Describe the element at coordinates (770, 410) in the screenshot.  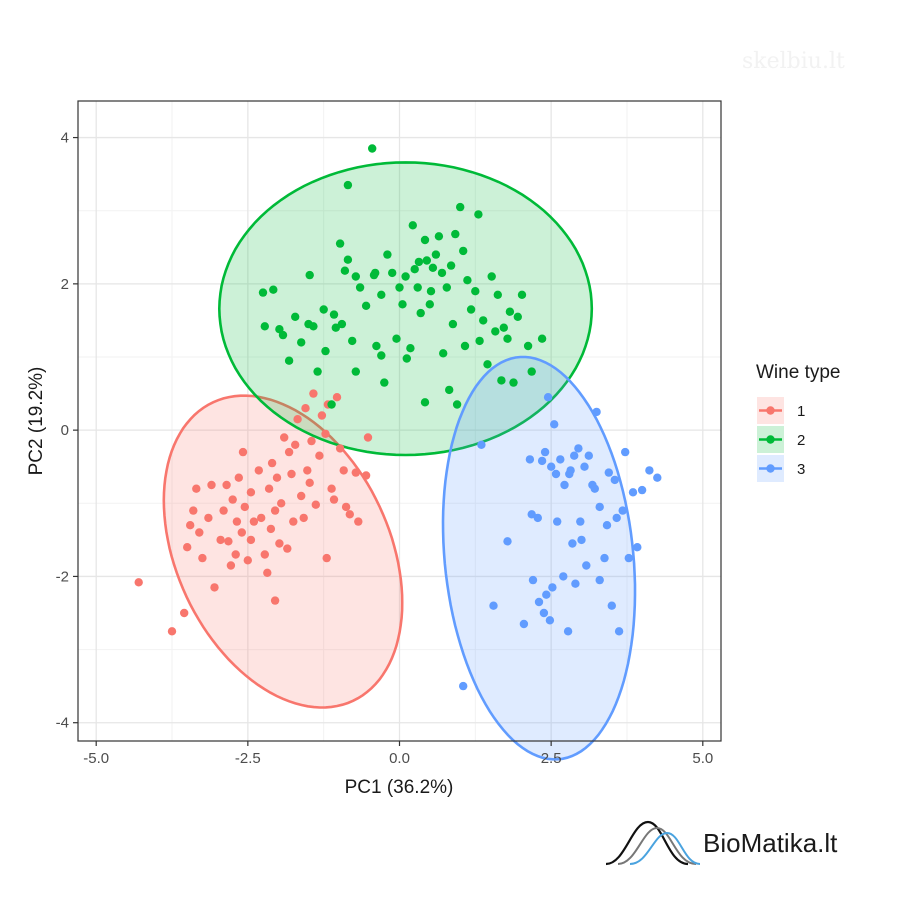
I see `legend-key-point` at that location.